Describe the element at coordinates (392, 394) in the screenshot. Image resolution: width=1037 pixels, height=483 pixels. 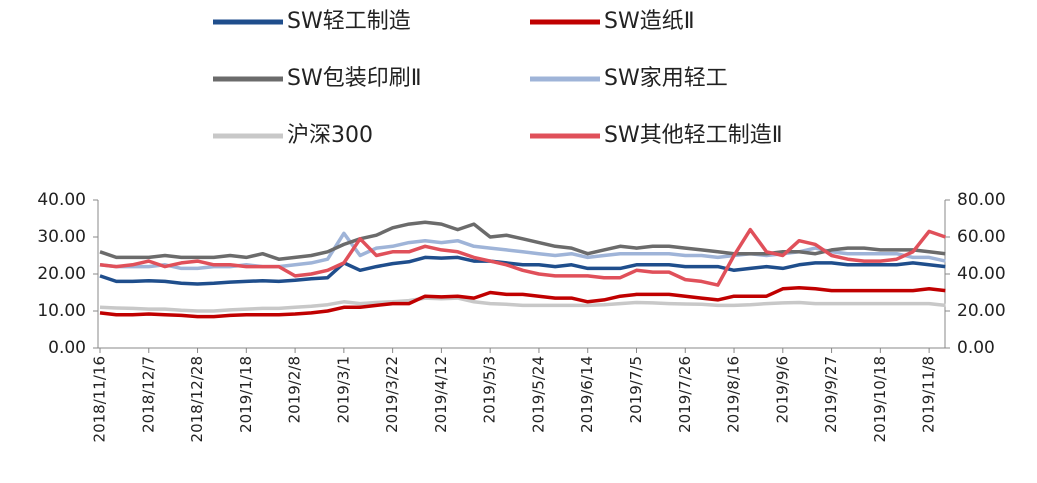
I see `x-tick-label: 2019/3/22` at that location.